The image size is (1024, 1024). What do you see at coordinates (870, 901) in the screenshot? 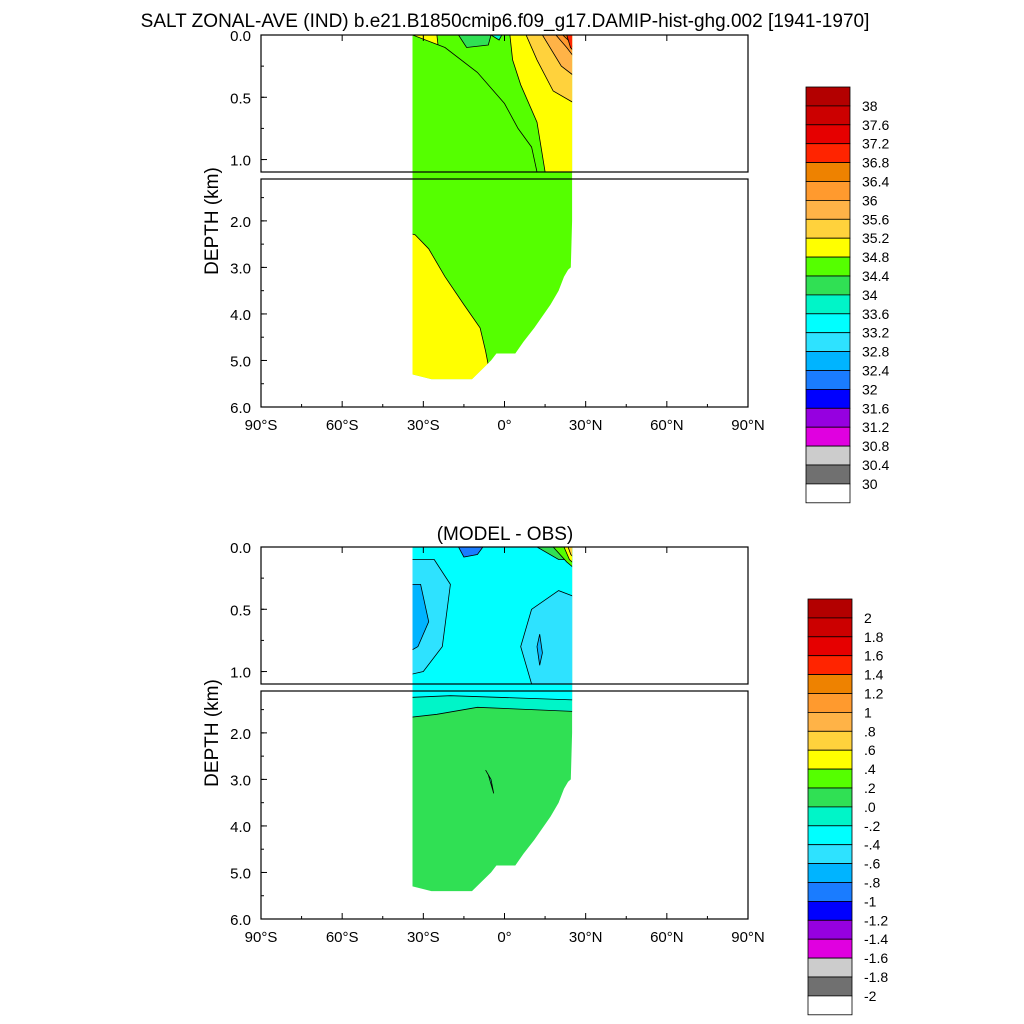
I see `colorbar-label: -1` at bounding box center [870, 901].